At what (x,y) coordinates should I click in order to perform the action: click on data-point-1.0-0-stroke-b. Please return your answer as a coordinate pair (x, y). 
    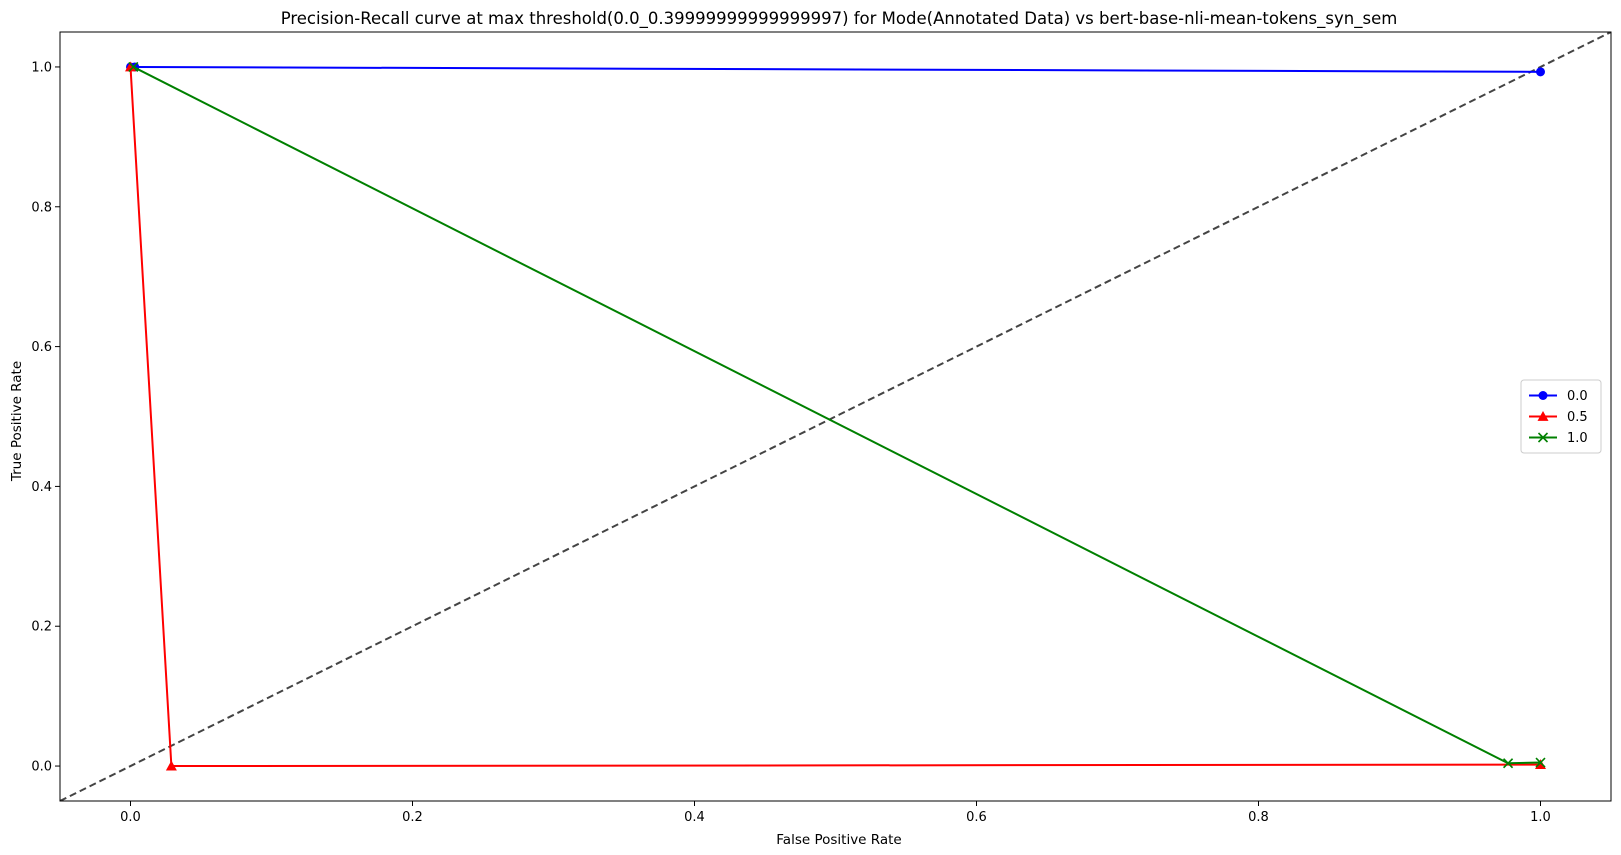
    Looking at the image, I should click on (133, 67).